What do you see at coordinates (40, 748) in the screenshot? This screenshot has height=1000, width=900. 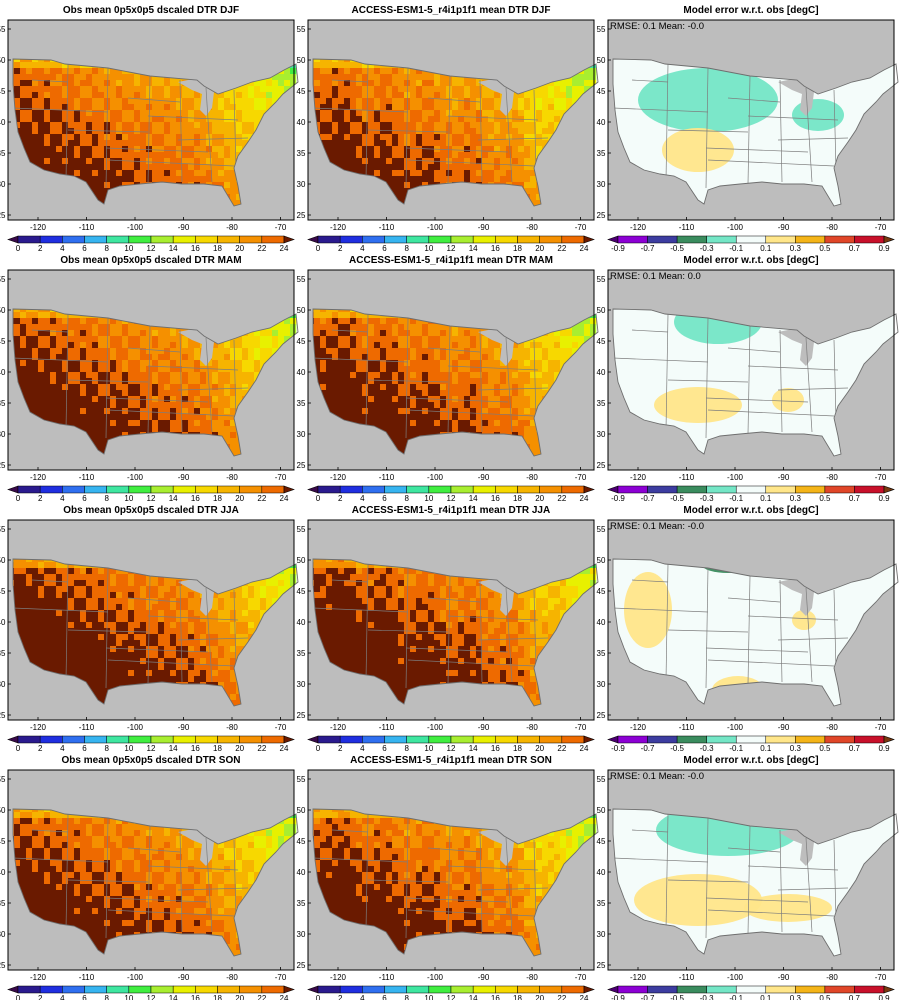 I see `colorbar-label: 2` at bounding box center [40, 748].